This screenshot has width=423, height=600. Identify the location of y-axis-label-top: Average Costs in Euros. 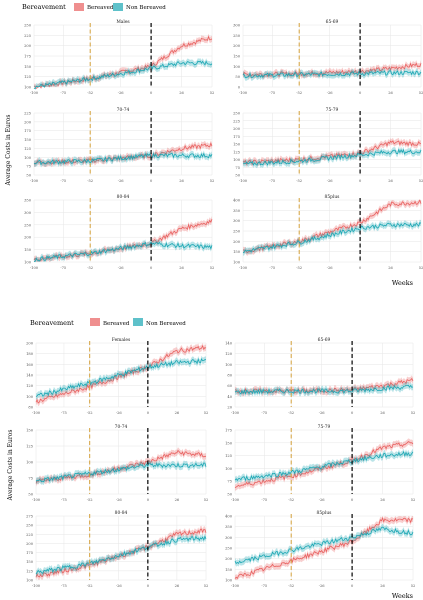
(8, 151).